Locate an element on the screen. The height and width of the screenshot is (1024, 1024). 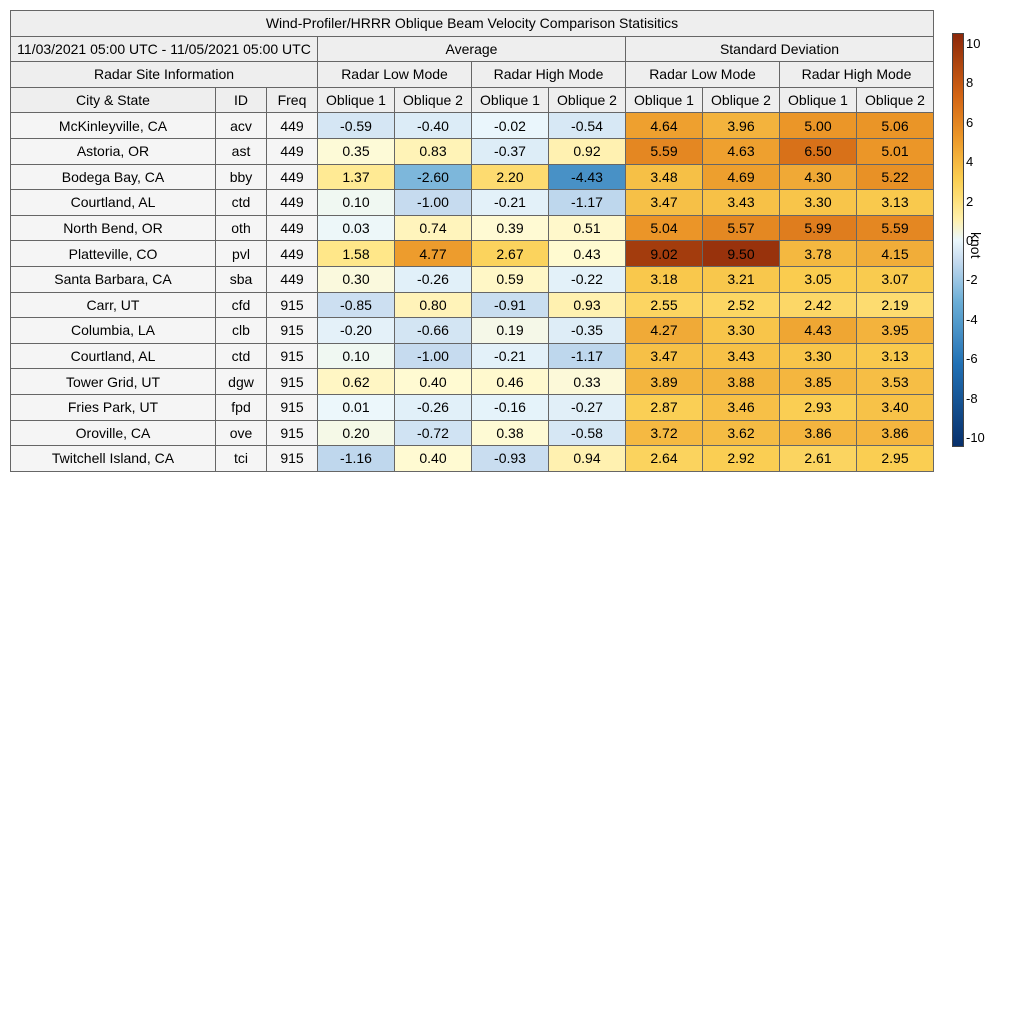
value-cell: 2.19 is located at coordinates (895, 305).